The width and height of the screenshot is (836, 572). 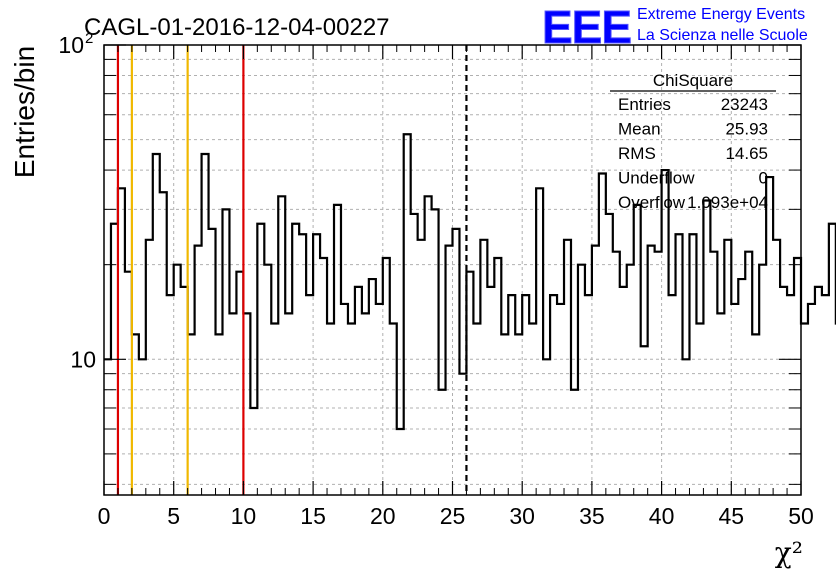 What do you see at coordinates (732, 516) in the screenshot?
I see `x-tick-label: 45` at bounding box center [732, 516].